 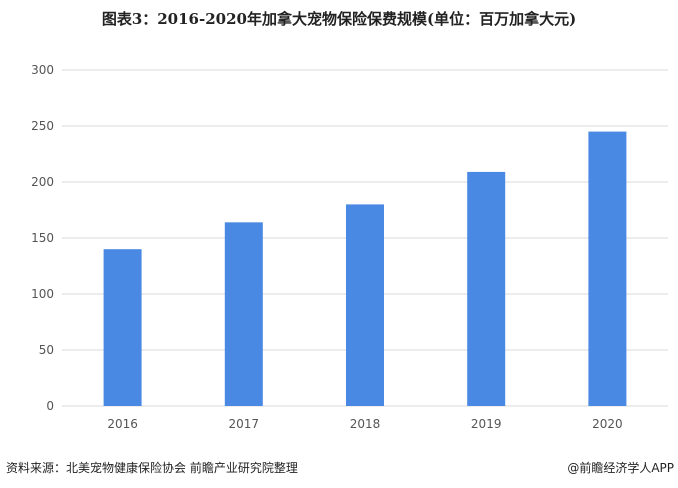 I want to click on y-tick-label: 200, so click(x=42, y=182).